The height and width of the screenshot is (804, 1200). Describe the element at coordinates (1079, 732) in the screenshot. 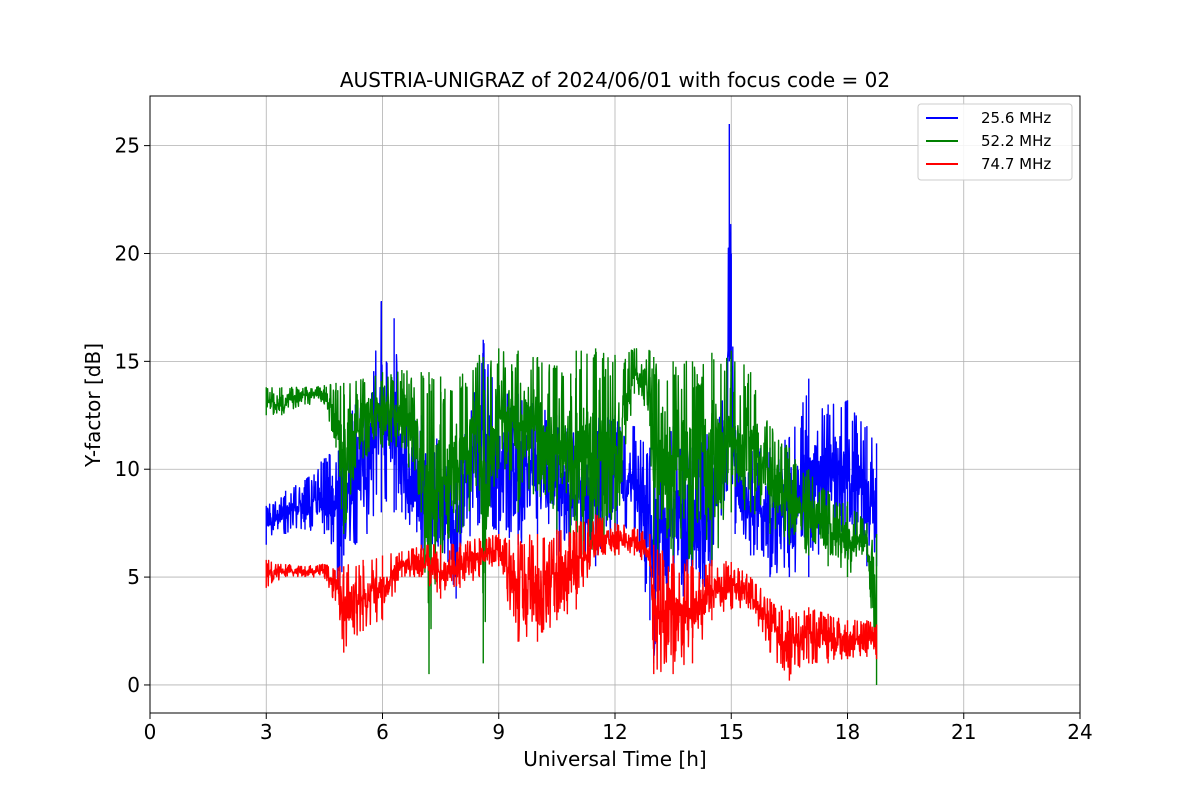

I see `x-tick-label: 24` at that location.